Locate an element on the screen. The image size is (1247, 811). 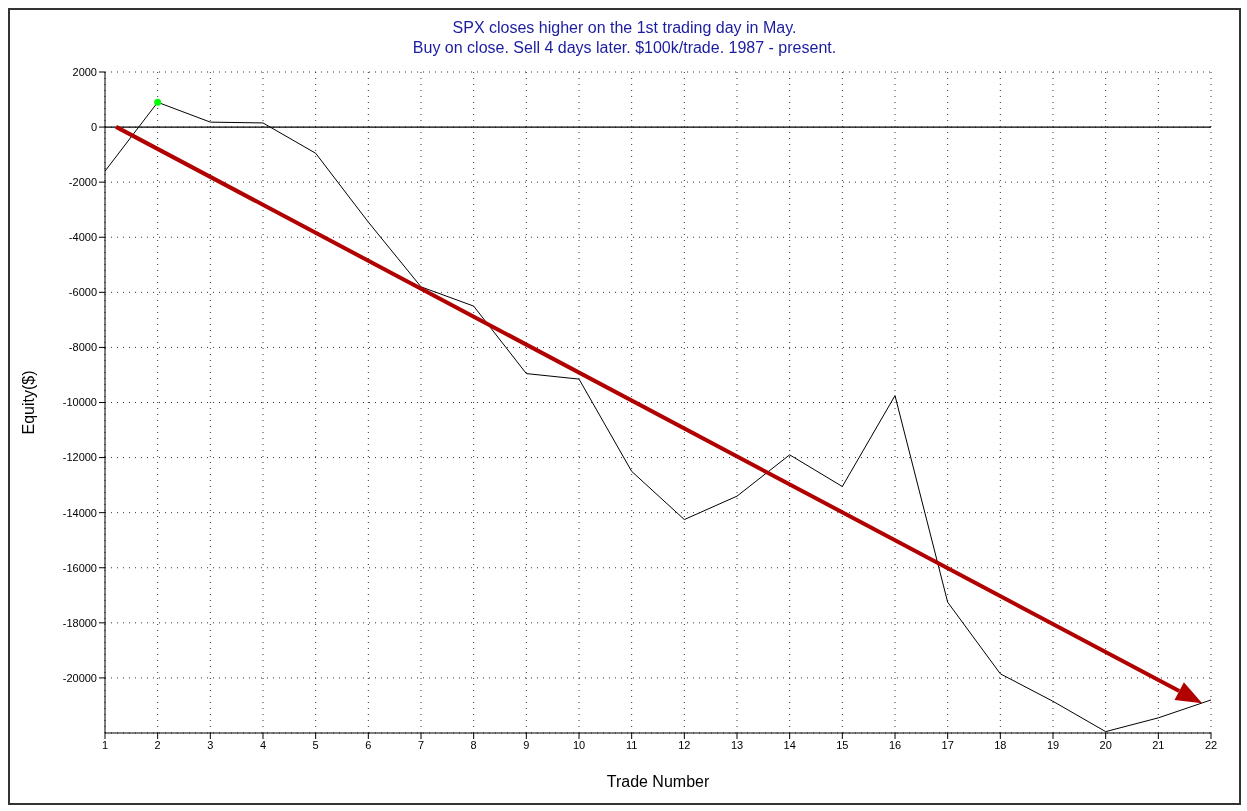
x-tick-label: 17 is located at coordinates (947, 744).